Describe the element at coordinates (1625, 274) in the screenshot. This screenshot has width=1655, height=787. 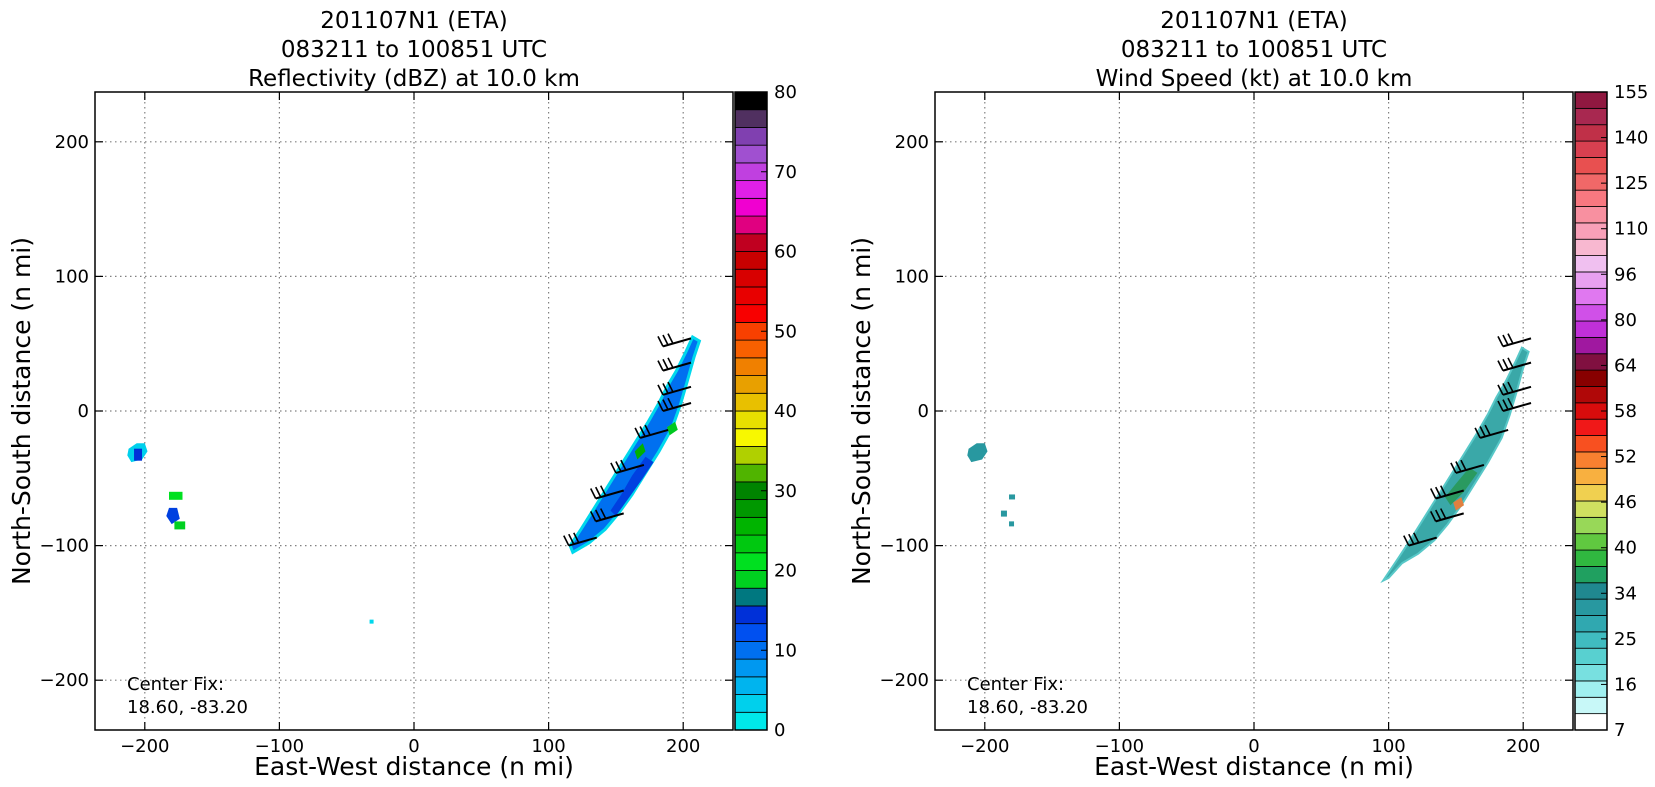
I see `colorbar-tick-label: 96` at that location.